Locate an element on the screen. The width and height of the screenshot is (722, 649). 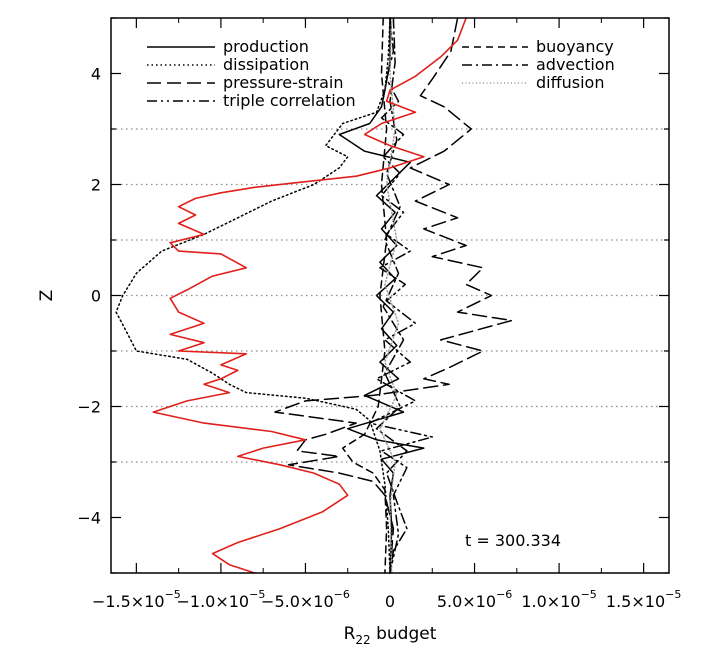
legend-item: advection is located at coordinates (538, 64).